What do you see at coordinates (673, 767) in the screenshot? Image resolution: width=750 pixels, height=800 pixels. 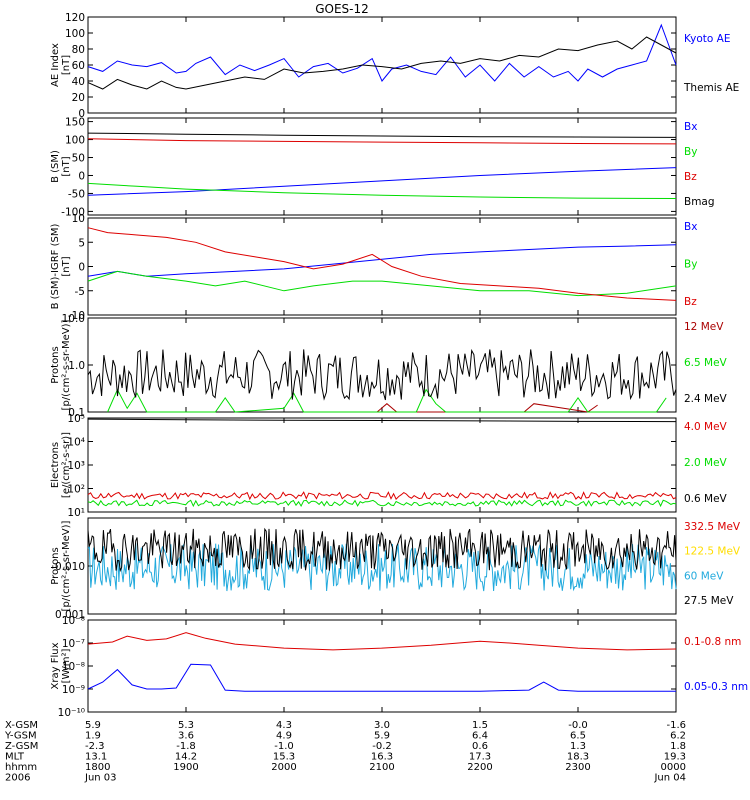 I see `x-axis-value: 0000` at bounding box center [673, 767].